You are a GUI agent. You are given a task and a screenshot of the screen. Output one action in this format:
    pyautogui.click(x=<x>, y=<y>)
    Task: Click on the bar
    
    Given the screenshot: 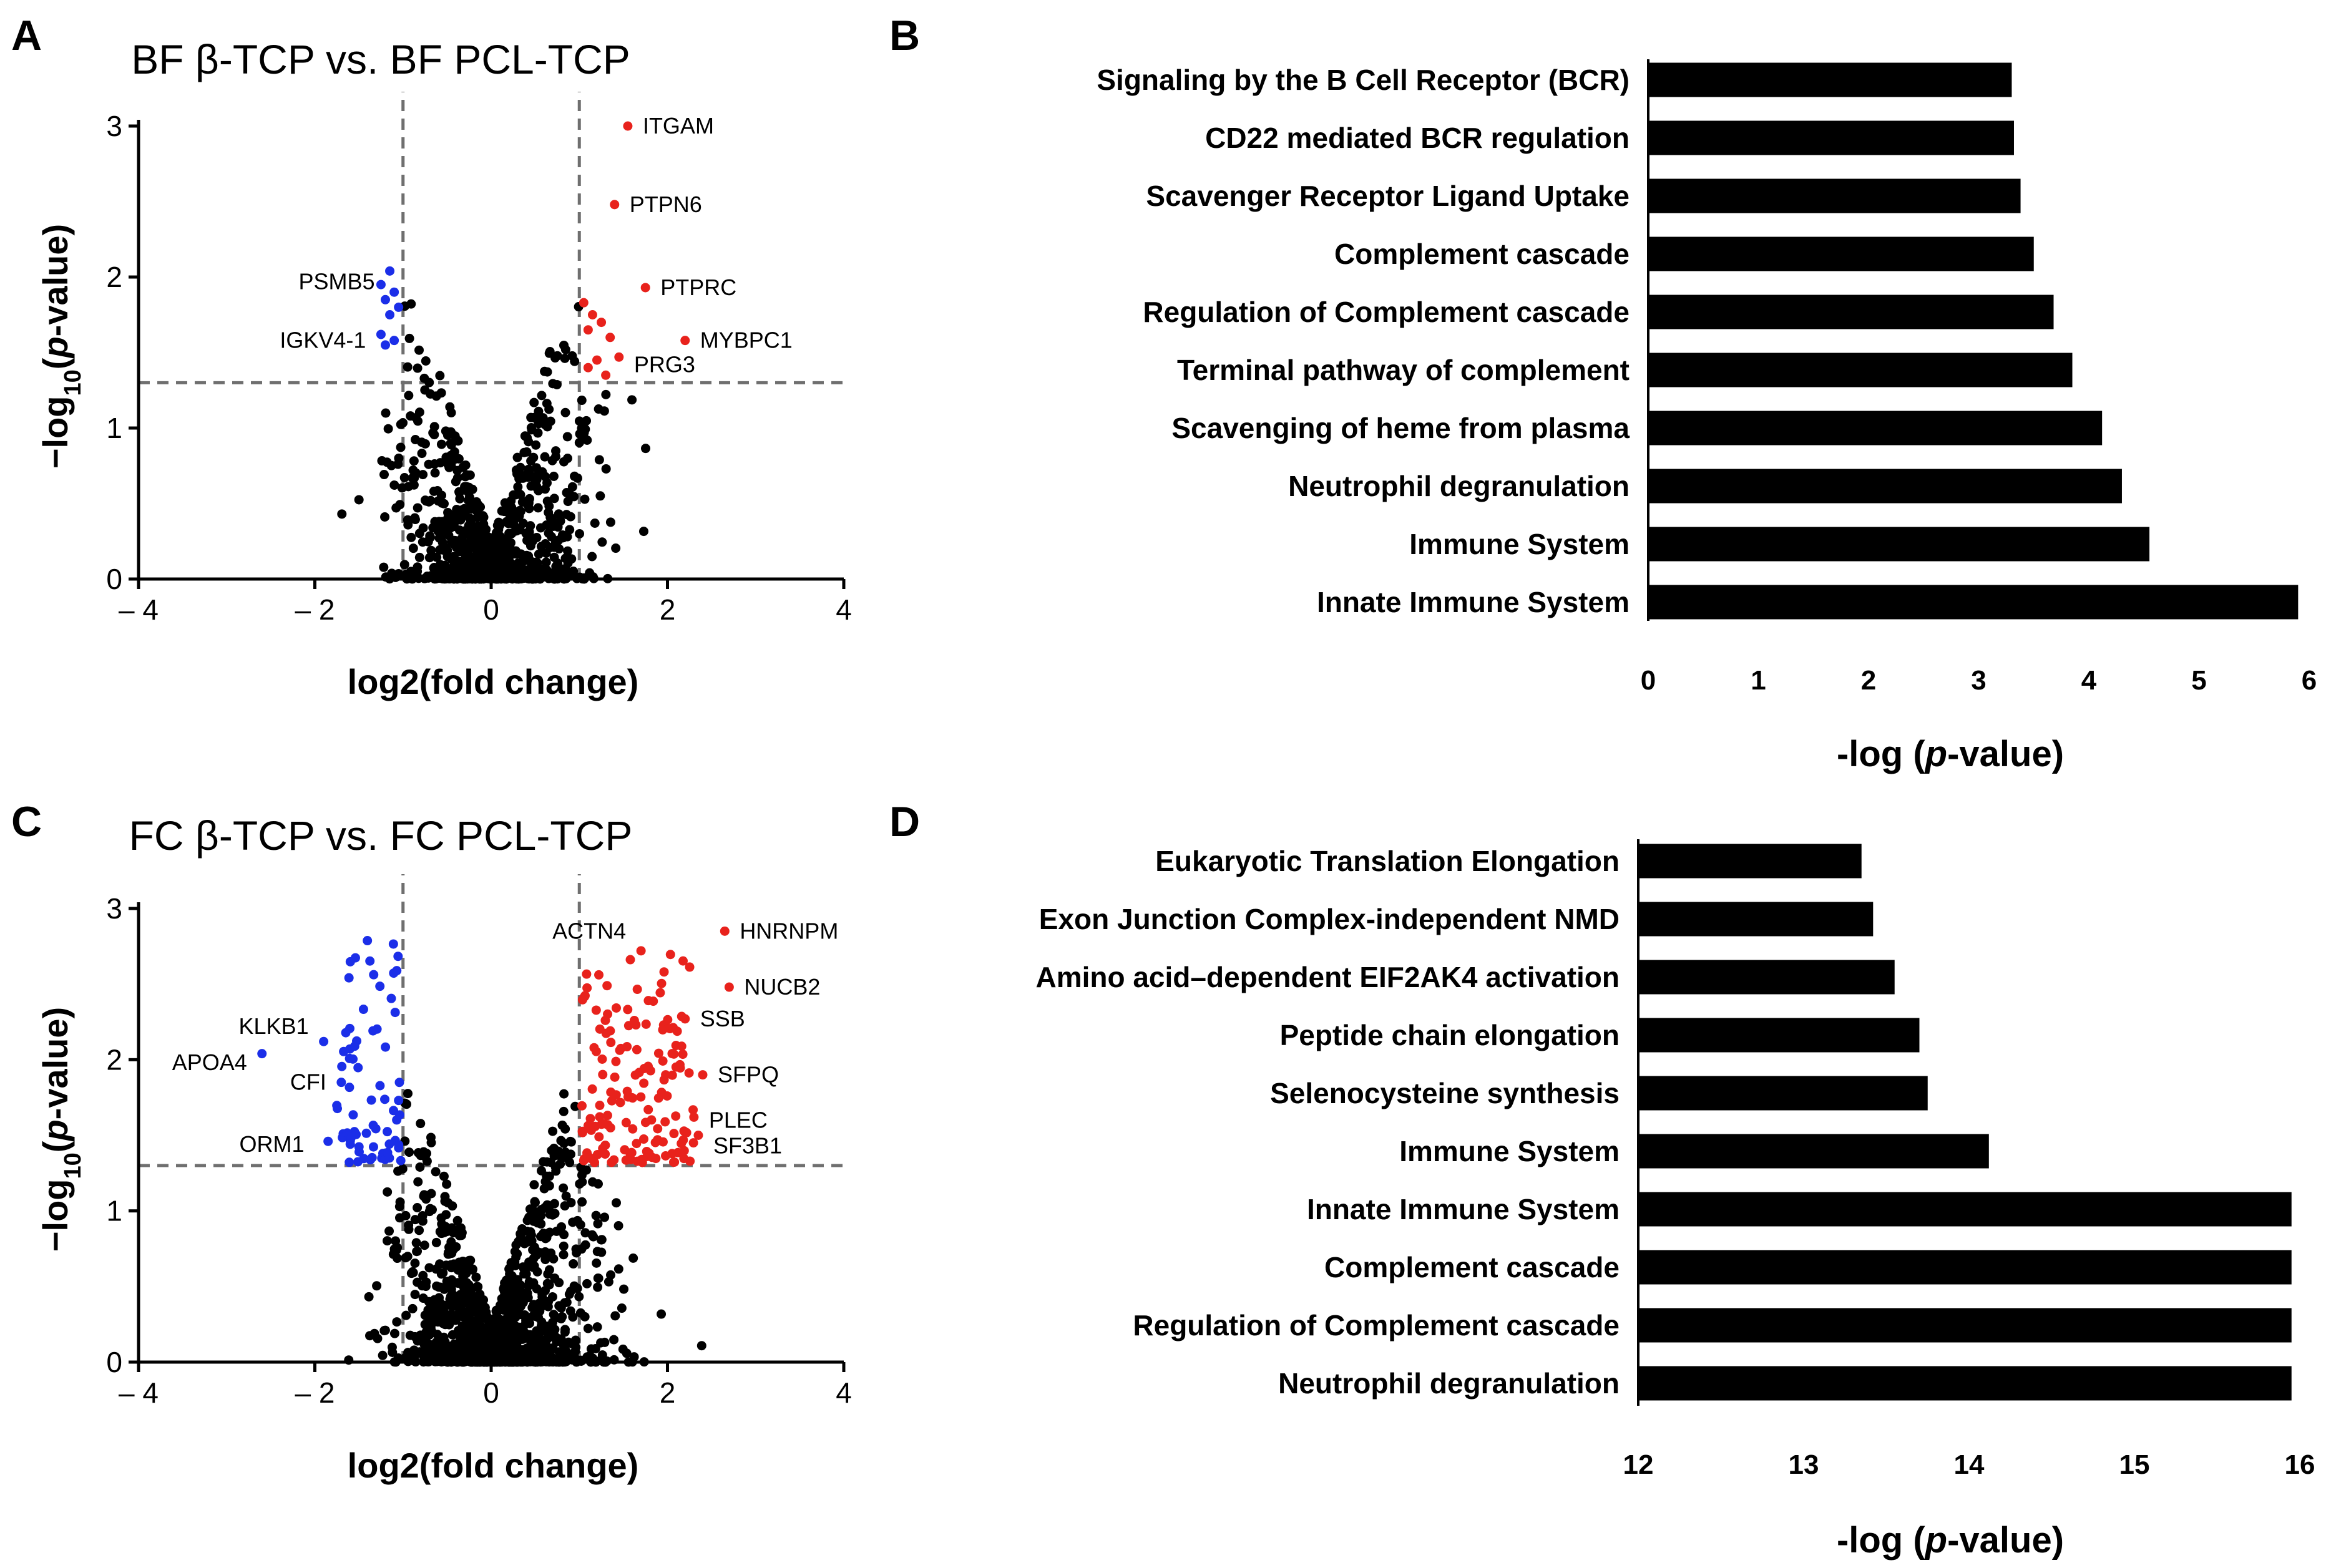 What is the action you would take?
    pyautogui.click(x=1841, y=253)
    